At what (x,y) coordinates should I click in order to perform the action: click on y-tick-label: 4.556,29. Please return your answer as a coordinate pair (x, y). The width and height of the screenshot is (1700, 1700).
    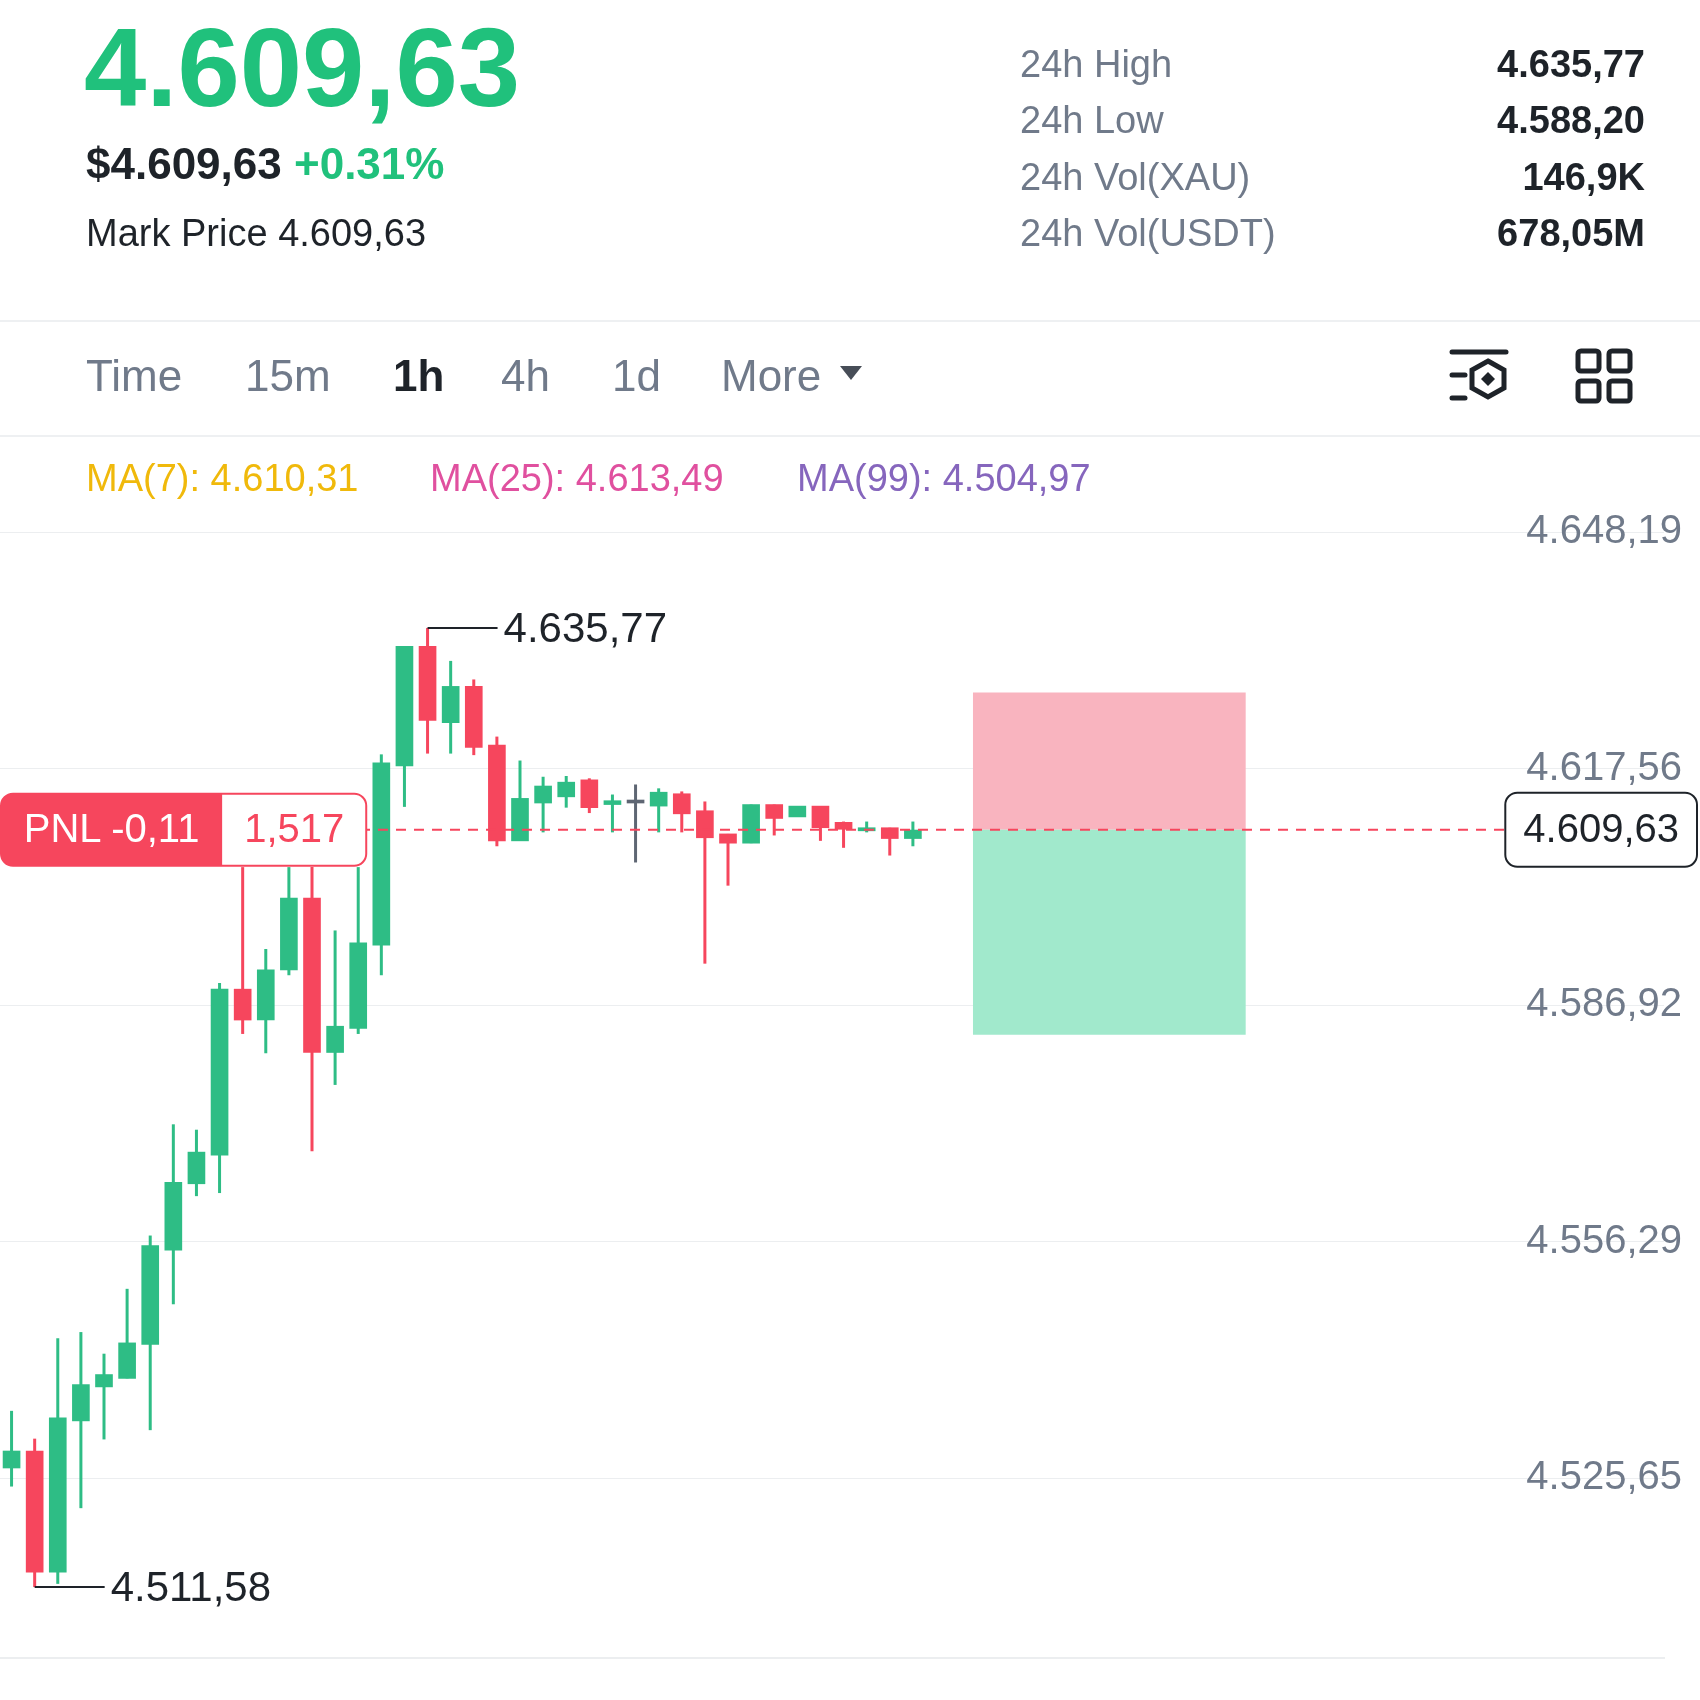
    Looking at the image, I should click on (1604, 1238).